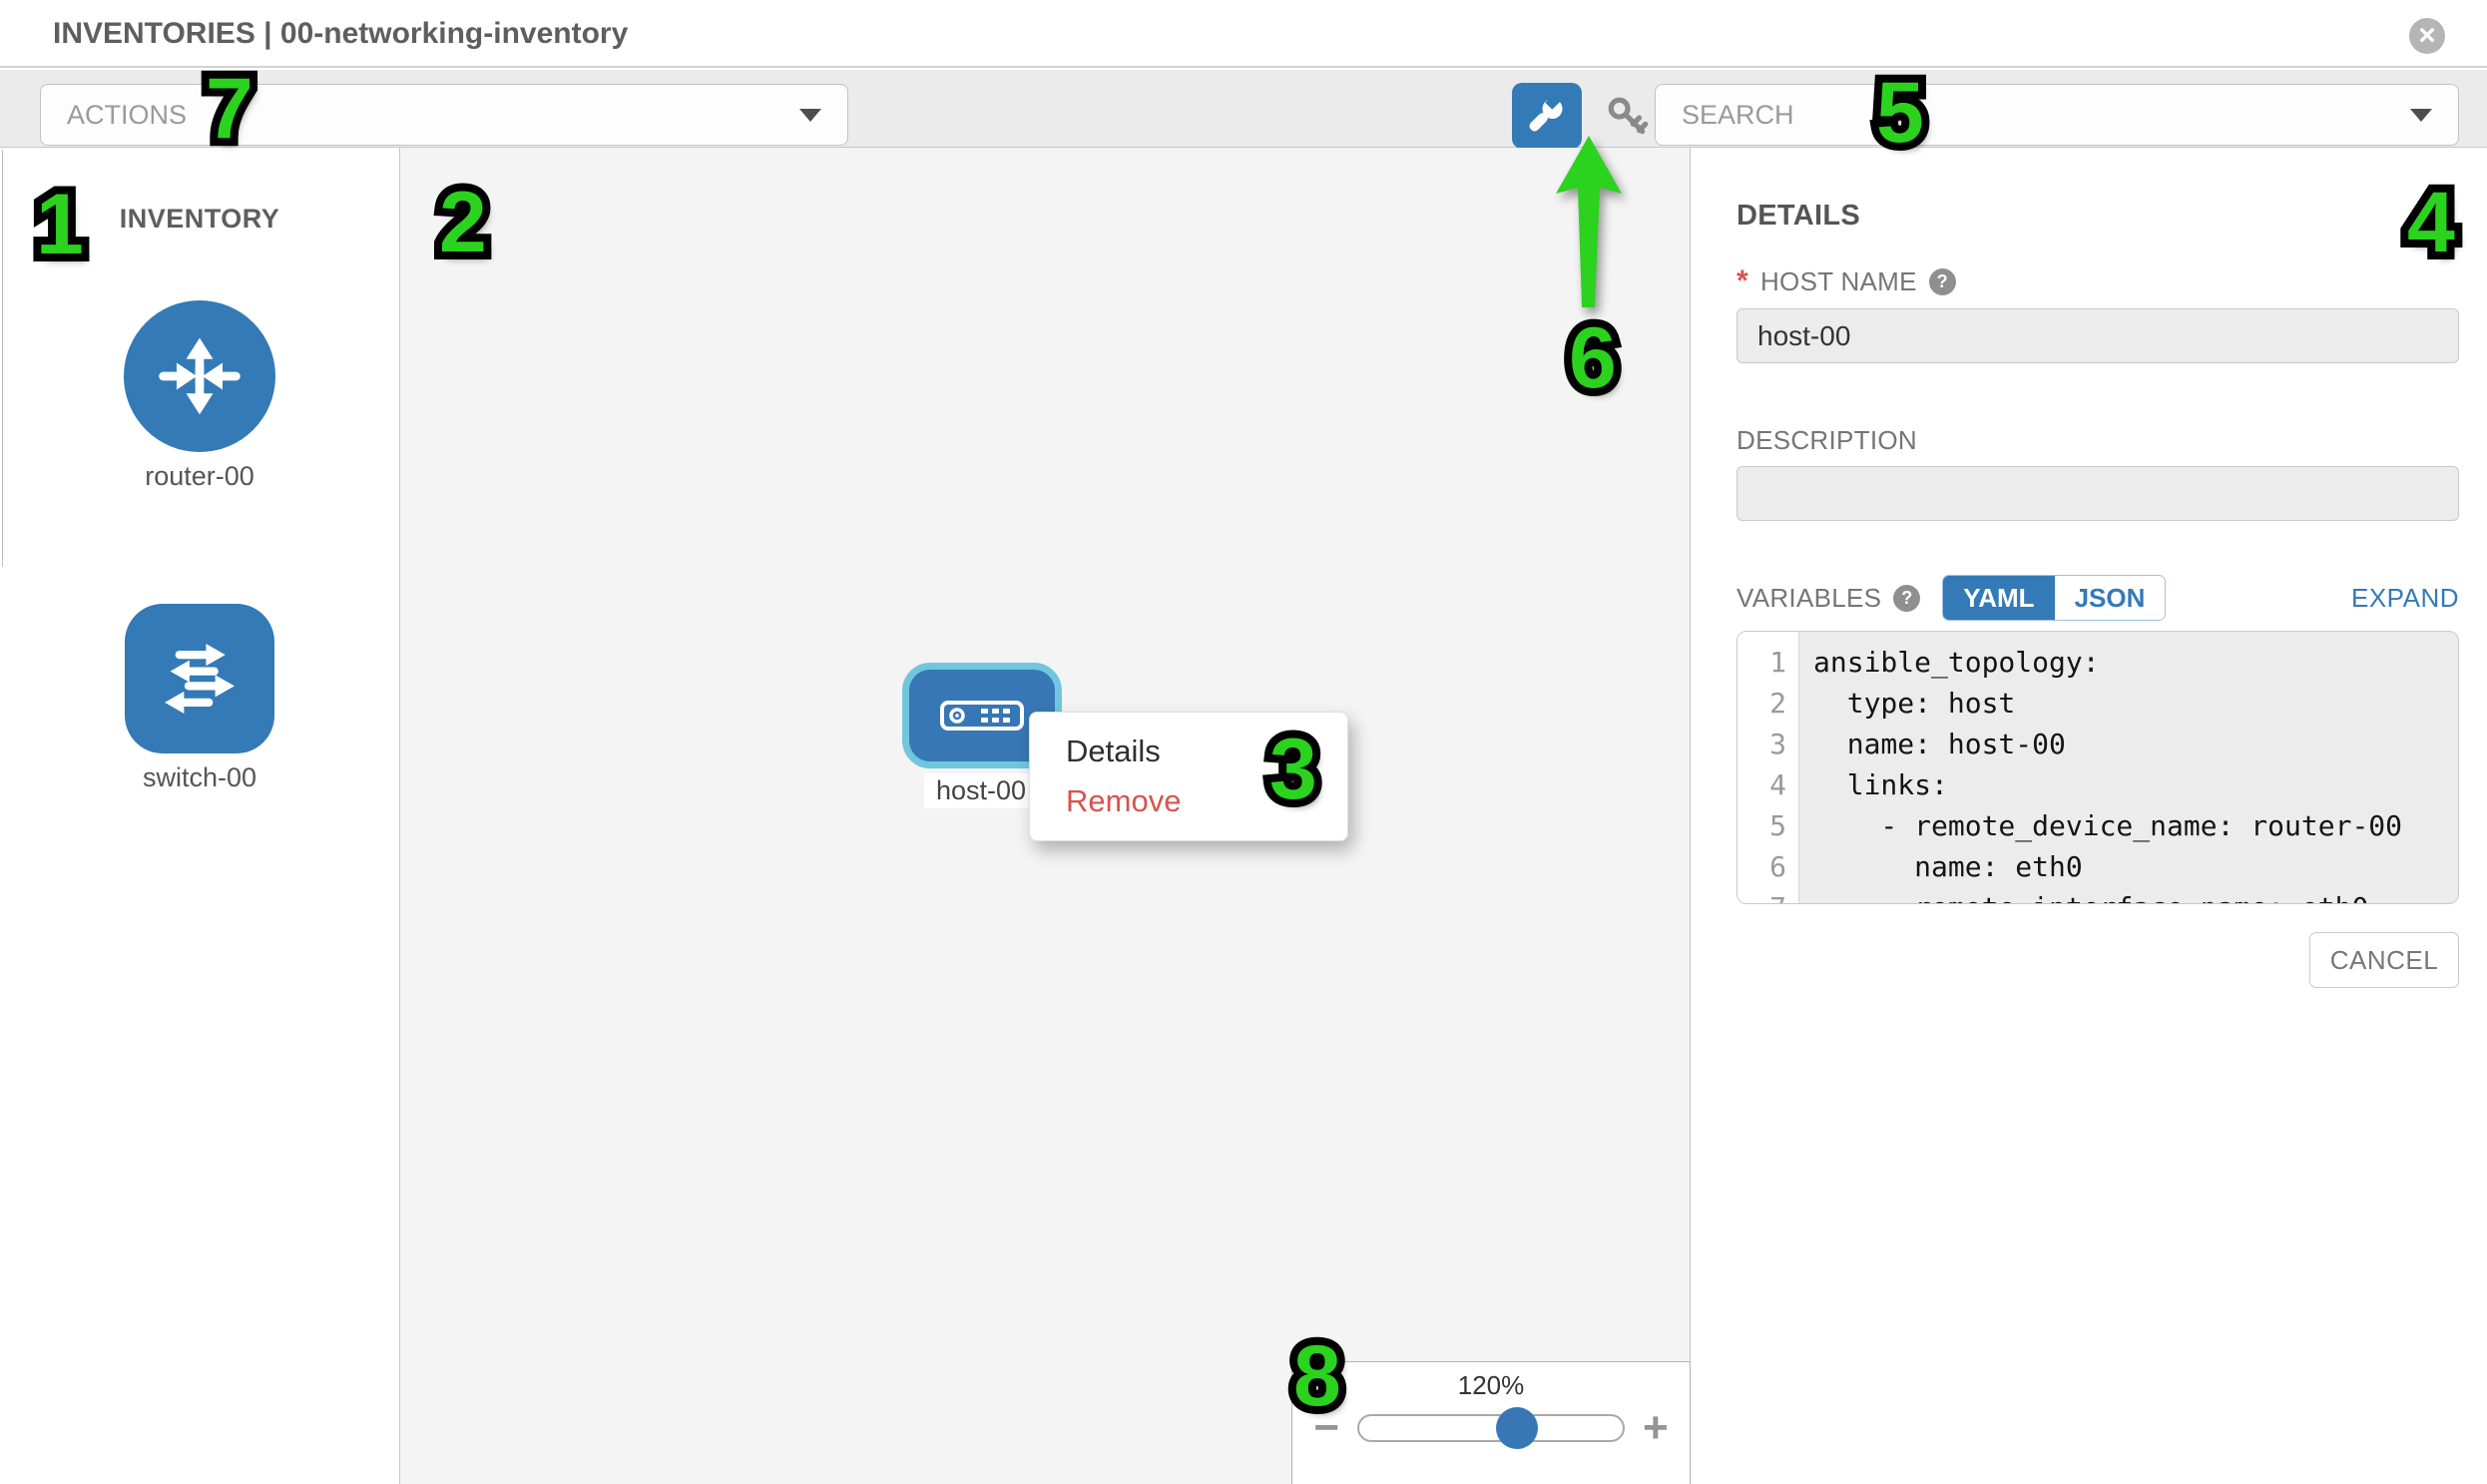 This screenshot has height=1484, width=2487. I want to click on required-marker: *, so click(1742, 280).